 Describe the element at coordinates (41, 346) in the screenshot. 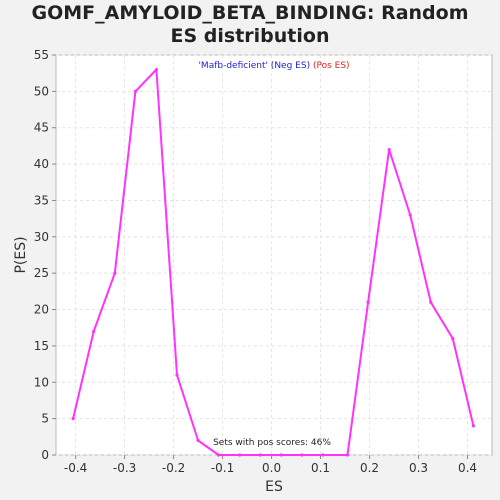

I see `y-tick-label: 15` at that location.